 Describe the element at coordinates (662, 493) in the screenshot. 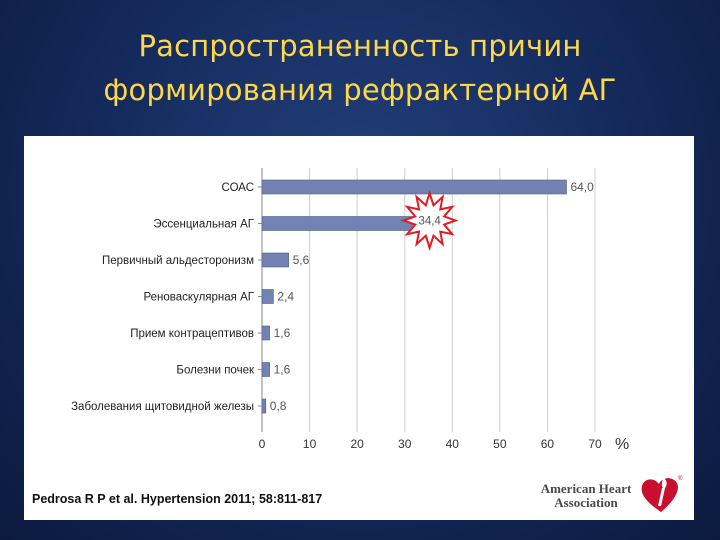

I see `heart-torch-icon: ®` at that location.